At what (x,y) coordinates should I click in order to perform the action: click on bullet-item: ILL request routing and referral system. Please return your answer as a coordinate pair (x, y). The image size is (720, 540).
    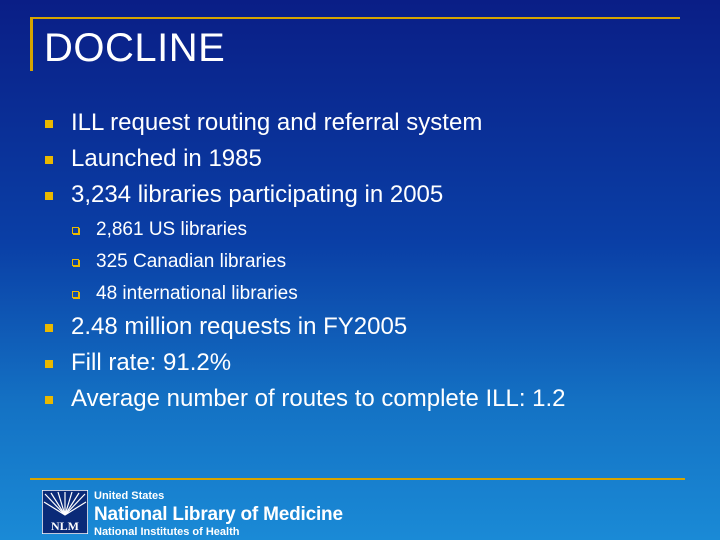
    Looking at the image, I should click on (369, 124).